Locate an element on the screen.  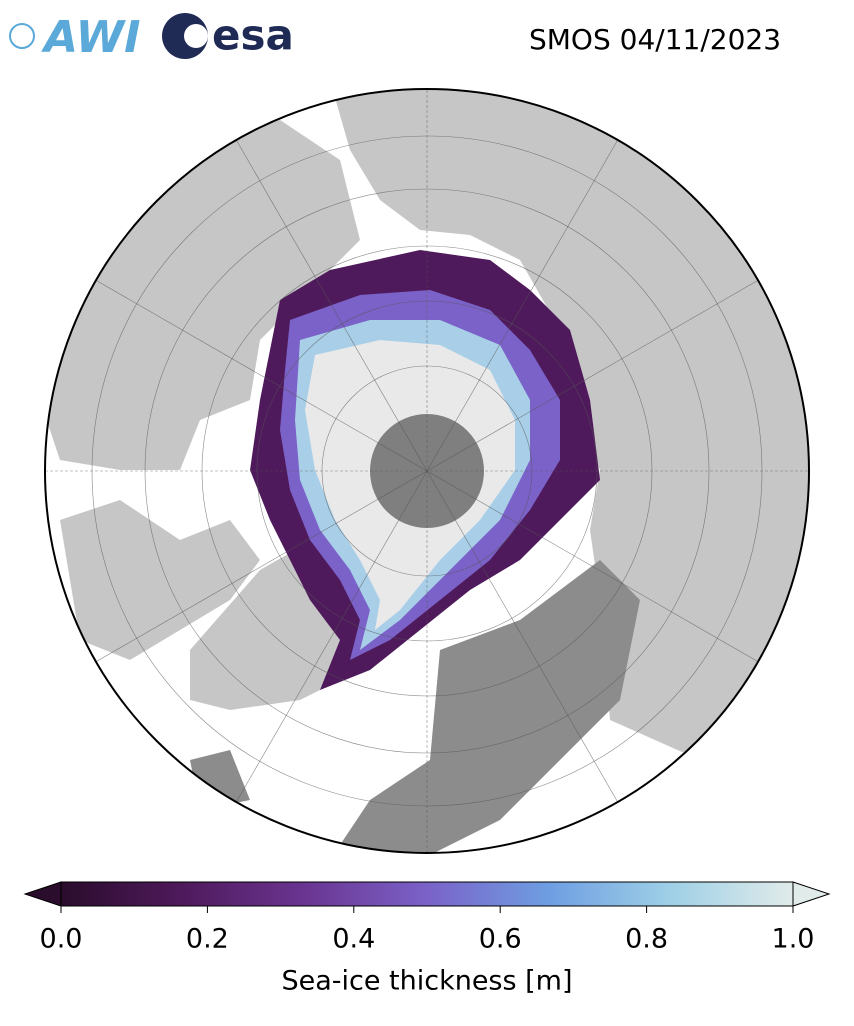
title: SMOS 04/11/2023 is located at coordinates (655, 39).